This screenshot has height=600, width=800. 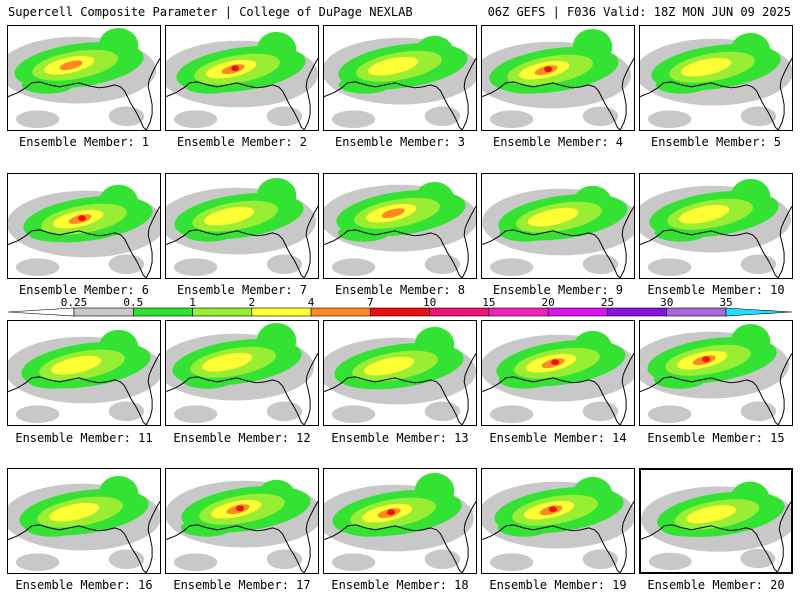 What do you see at coordinates (716, 438) in the screenshot?
I see `ensemble-member-label: Ensemble Member: 15` at bounding box center [716, 438].